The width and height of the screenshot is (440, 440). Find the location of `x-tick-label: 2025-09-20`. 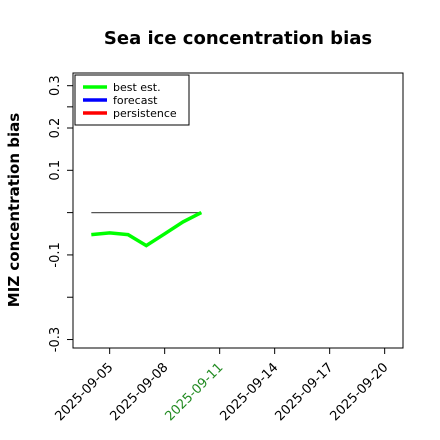

x-tick-label: 2025-09-20 is located at coordinates (359, 392).